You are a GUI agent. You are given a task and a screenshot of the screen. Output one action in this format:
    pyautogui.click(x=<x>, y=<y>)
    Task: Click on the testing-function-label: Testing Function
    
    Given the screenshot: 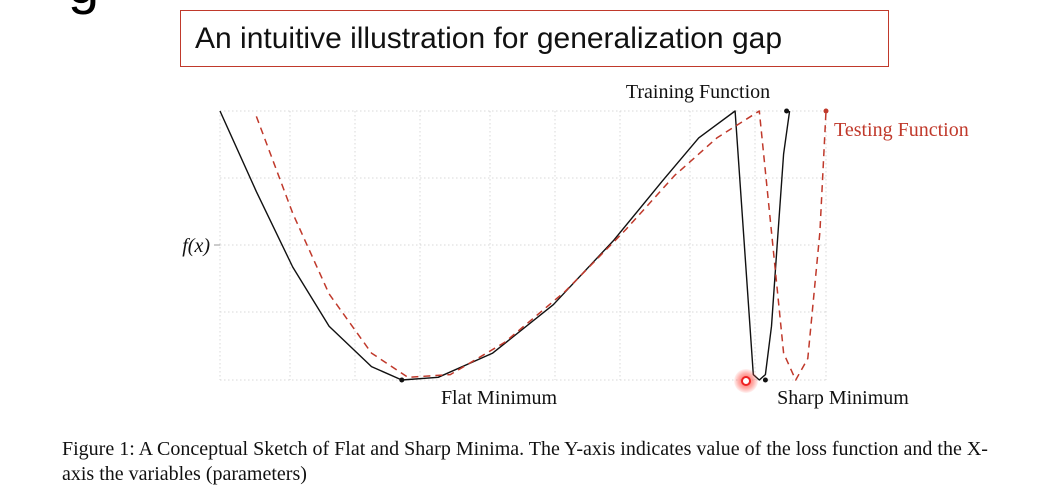 What is the action you would take?
    pyautogui.click(x=901, y=130)
    